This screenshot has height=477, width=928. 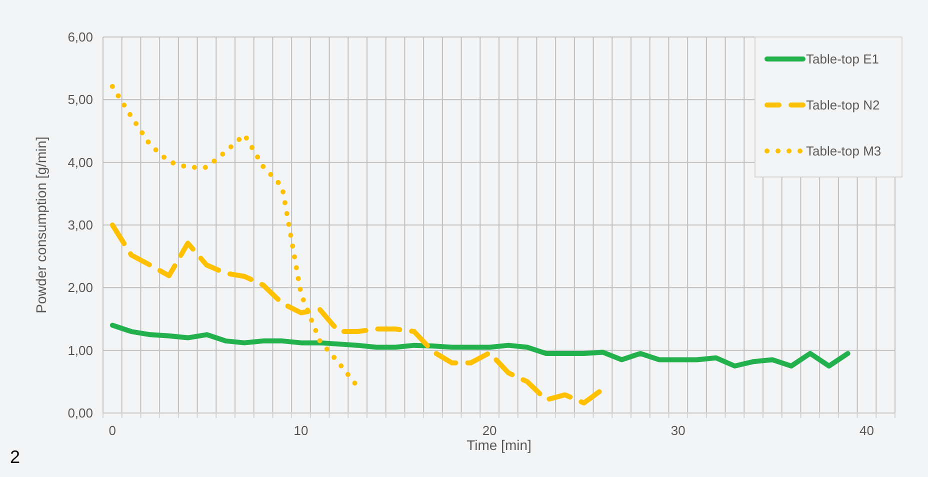 I want to click on x-tick-label: 10, so click(x=301, y=430).